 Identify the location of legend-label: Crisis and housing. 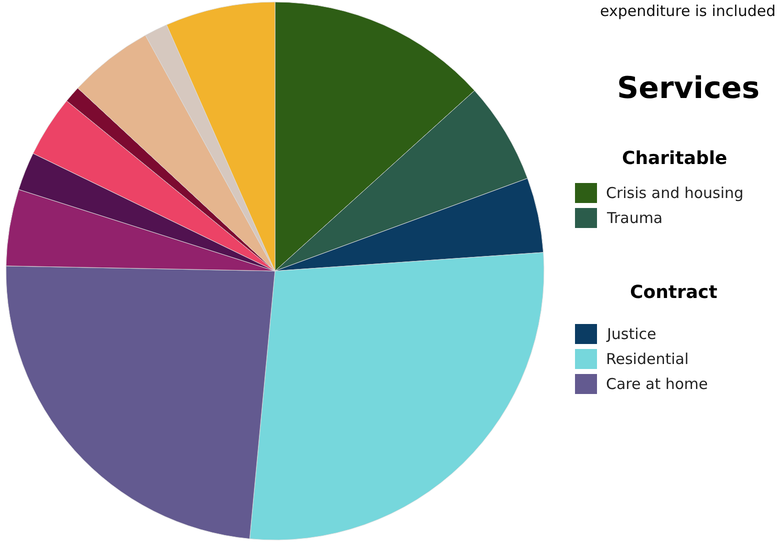
(675, 193).